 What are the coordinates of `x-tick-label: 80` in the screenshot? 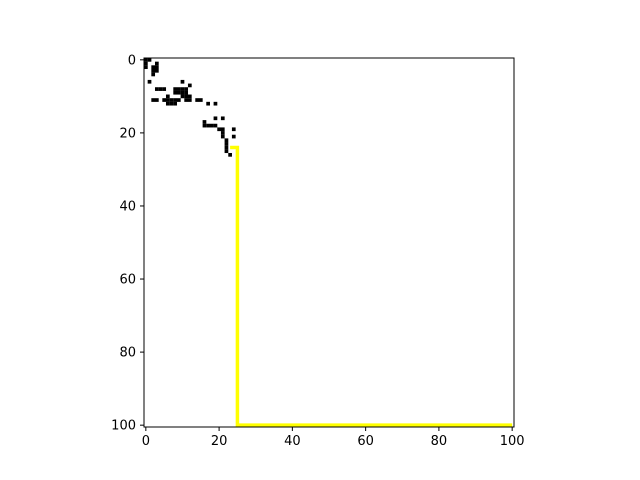 It's located at (439, 441).